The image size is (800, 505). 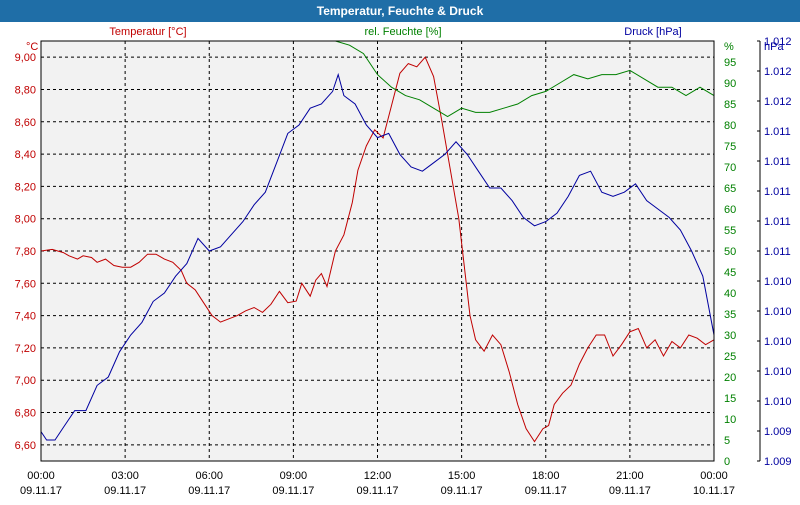 I want to click on temperature-tick-label: 8,40, so click(x=25, y=155).